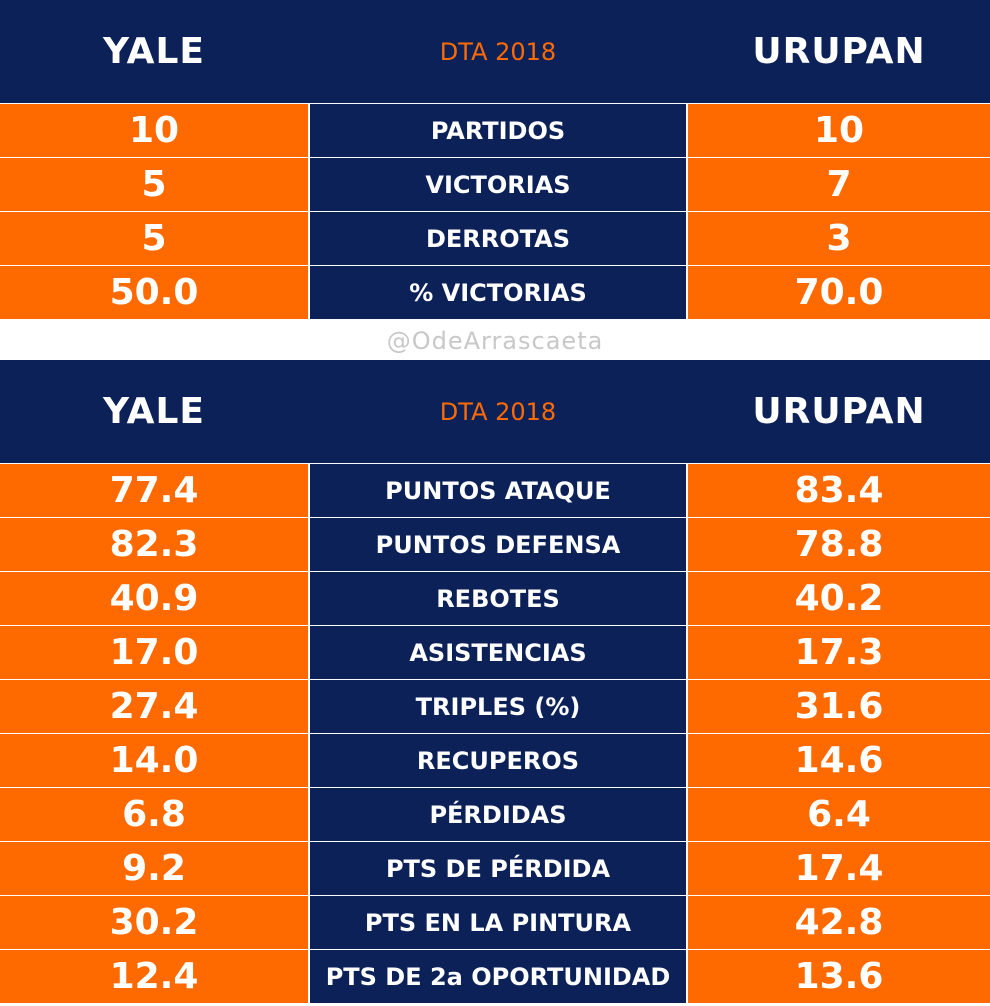 The height and width of the screenshot is (1006, 990). What do you see at coordinates (498, 976) in the screenshot?
I see `stat-label: PTS DE 2a OPORTUNIDAD` at bounding box center [498, 976].